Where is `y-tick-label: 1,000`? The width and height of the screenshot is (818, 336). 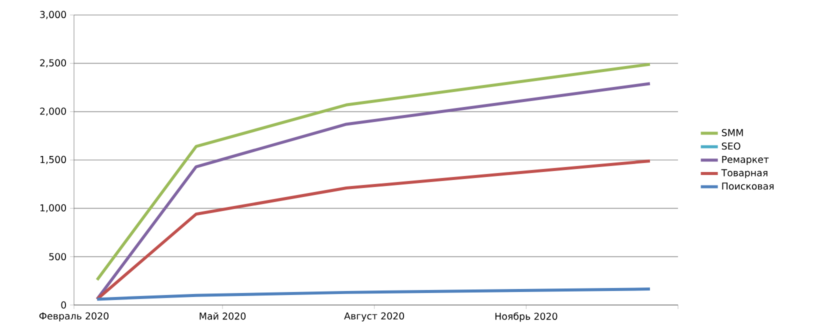
y-tick-label: 1,000 is located at coordinates (53, 208).